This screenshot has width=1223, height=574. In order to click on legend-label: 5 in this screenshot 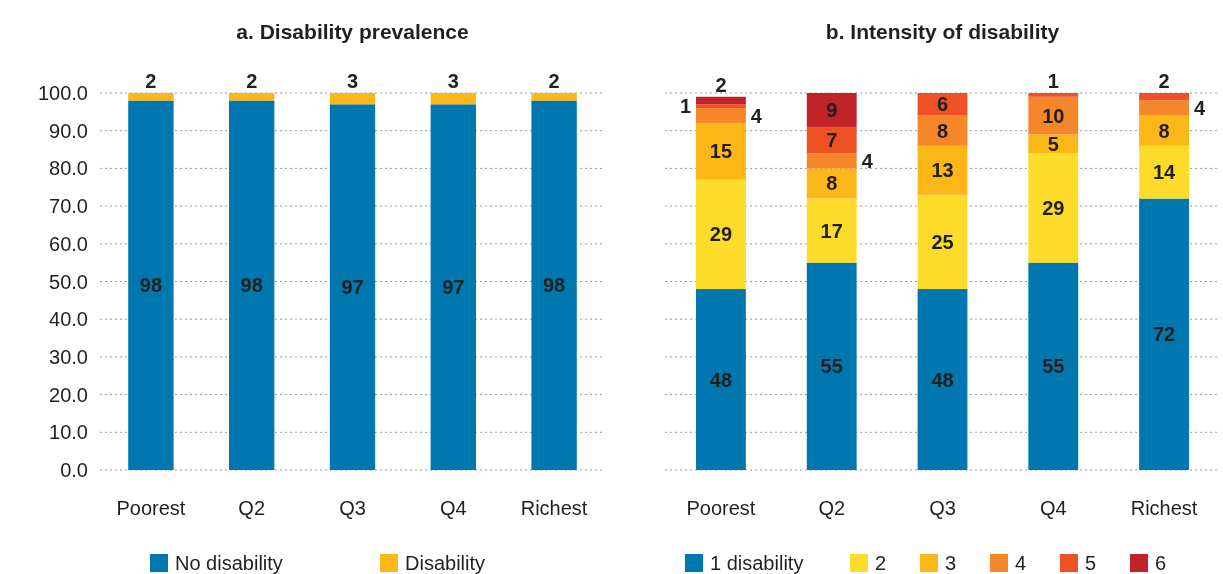, I will do `click(1091, 563)`.